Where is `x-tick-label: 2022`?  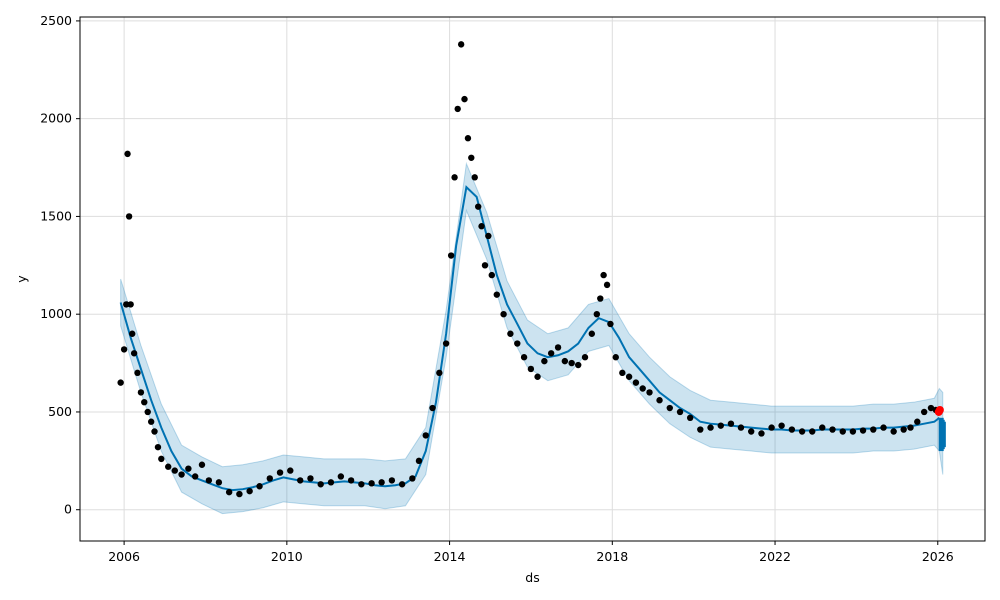
x-tick-label: 2022 is located at coordinates (775, 556).